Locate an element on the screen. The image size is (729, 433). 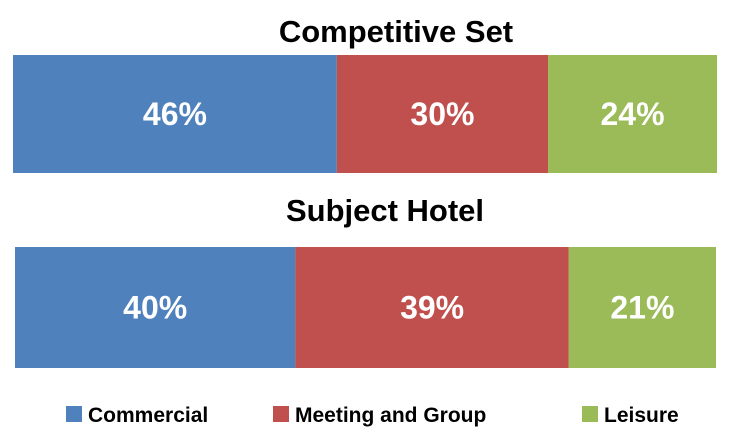
bar-segment-competitive-set-meeting-and-group is located at coordinates (442, 114).